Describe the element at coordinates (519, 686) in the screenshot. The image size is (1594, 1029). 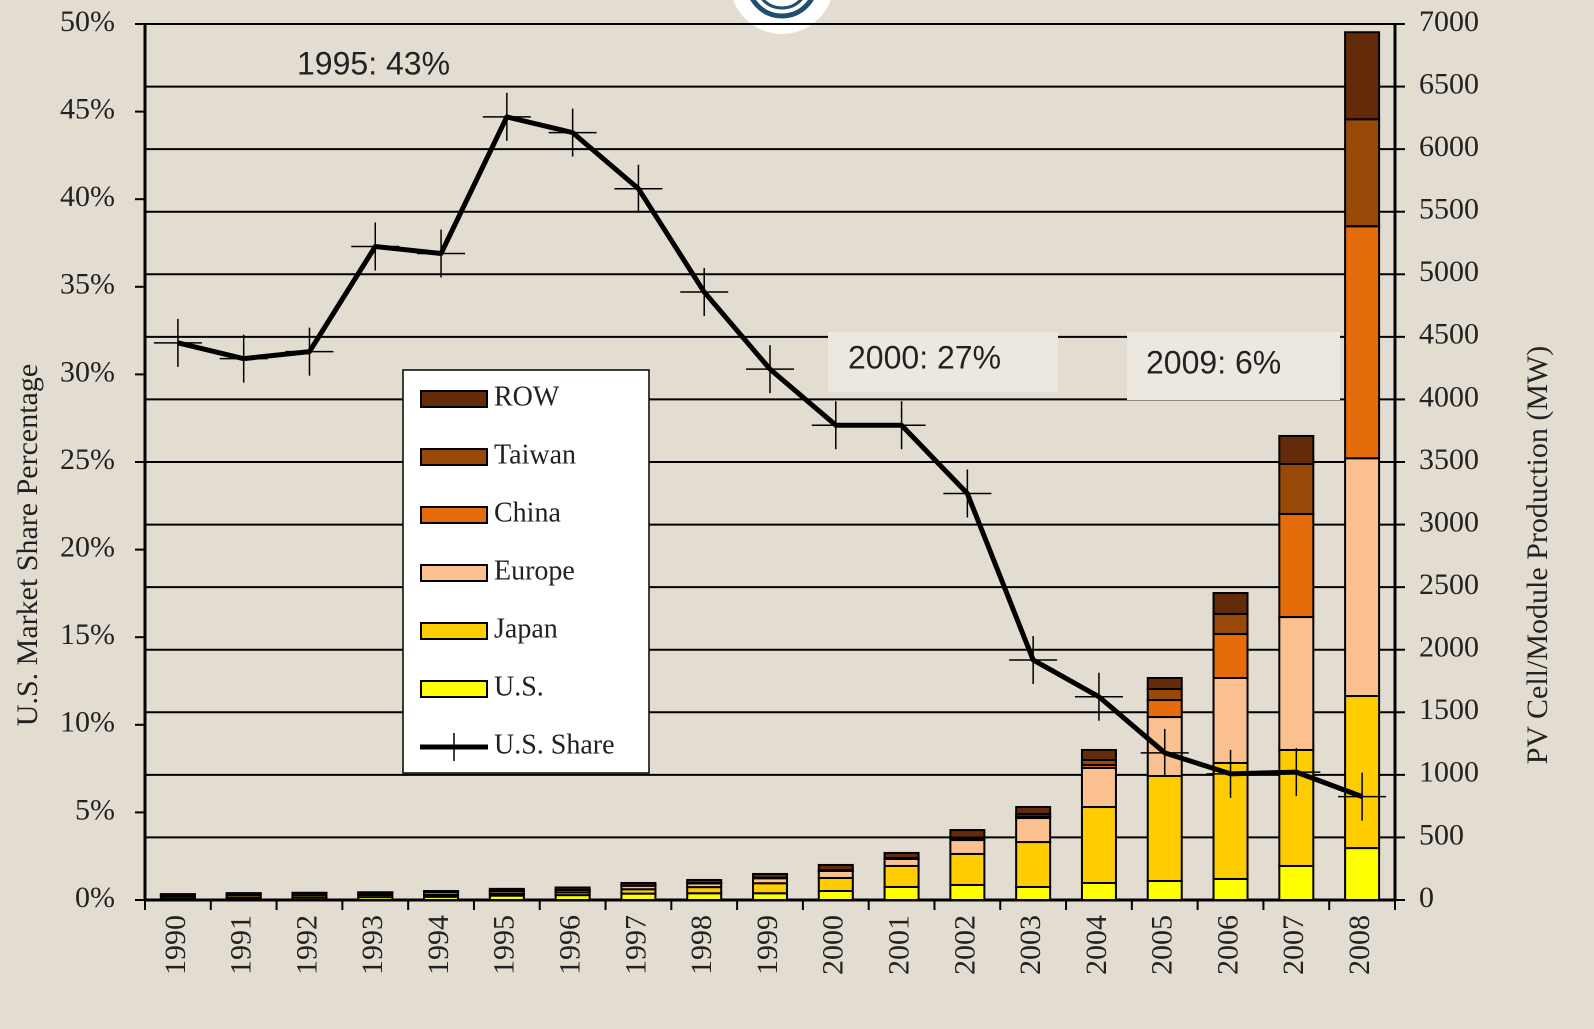
I see `legend-label: U.S.` at that location.